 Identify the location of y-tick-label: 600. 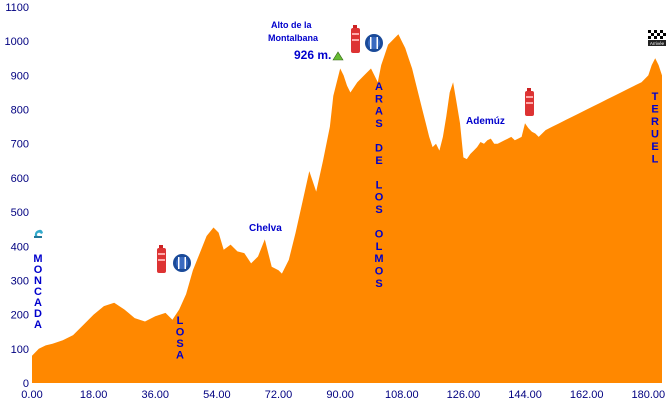
(20, 179).